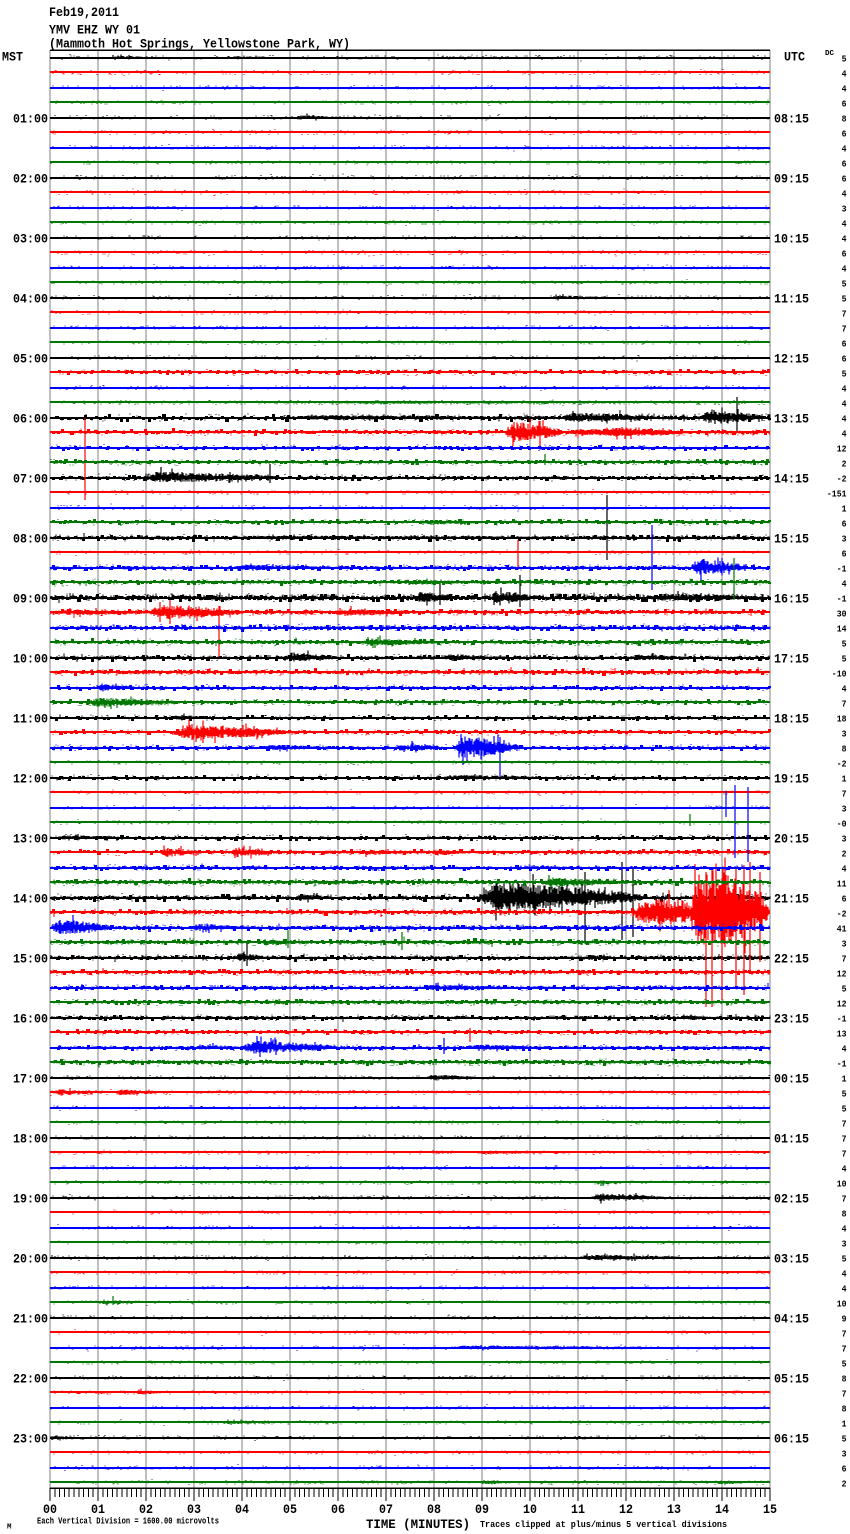  What do you see at coordinates (791, 839) in the screenshot?
I see `svg-text: 20:15` at bounding box center [791, 839].